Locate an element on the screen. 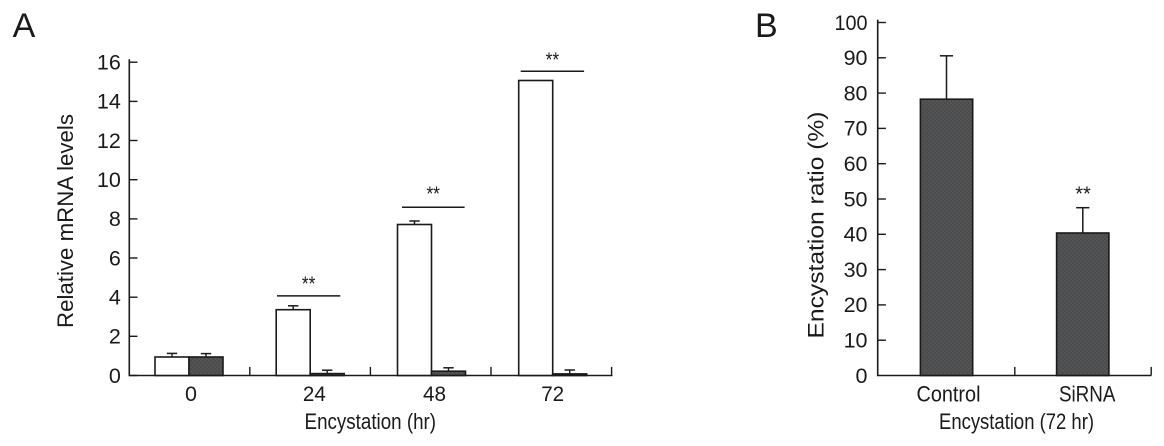 The image size is (1164, 446). svg-text: 20 is located at coordinates (856, 305).